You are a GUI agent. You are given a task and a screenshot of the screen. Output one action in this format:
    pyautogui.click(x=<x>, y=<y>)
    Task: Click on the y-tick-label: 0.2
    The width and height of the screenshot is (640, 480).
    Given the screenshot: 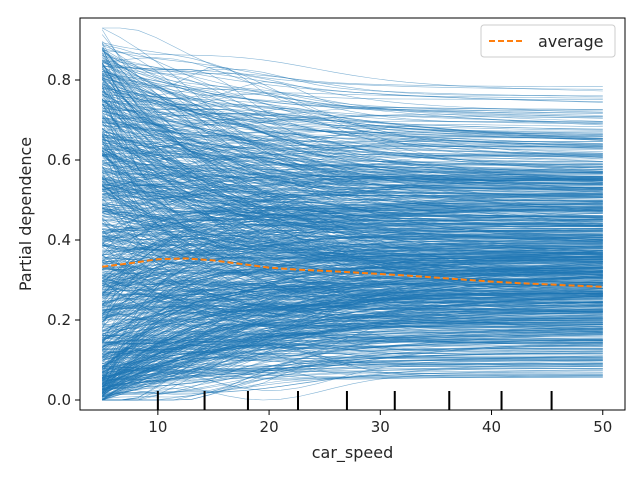 What is the action you would take?
    pyautogui.click(x=59, y=320)
    